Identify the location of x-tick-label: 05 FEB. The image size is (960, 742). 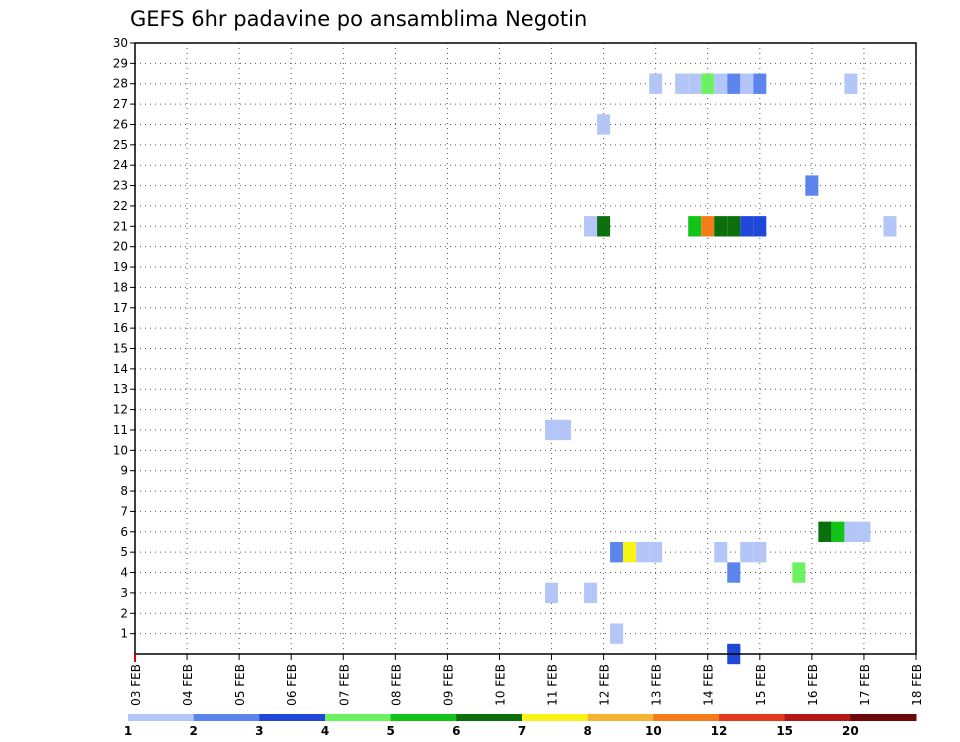
(240, 685).